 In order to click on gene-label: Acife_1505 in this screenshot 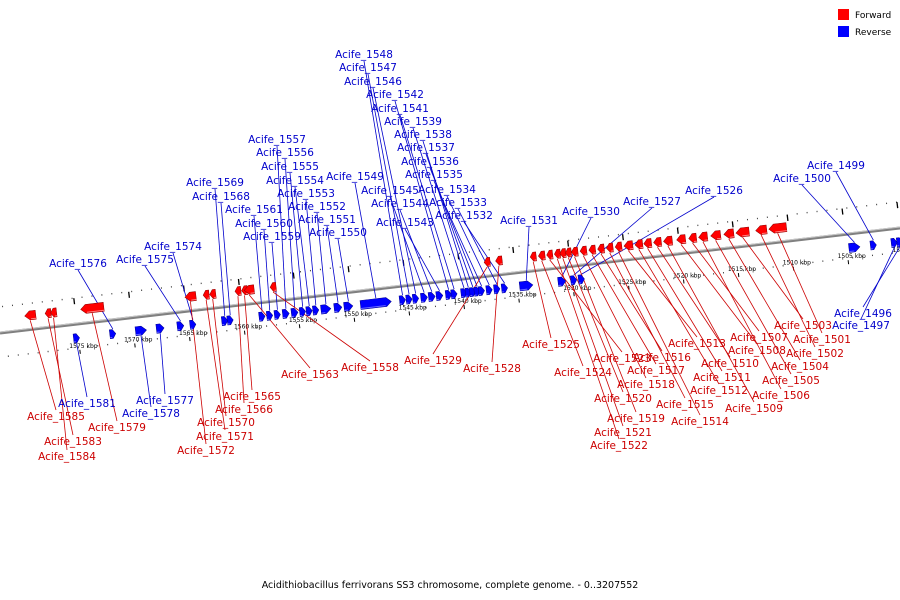, I will do `click(791, 381)`.